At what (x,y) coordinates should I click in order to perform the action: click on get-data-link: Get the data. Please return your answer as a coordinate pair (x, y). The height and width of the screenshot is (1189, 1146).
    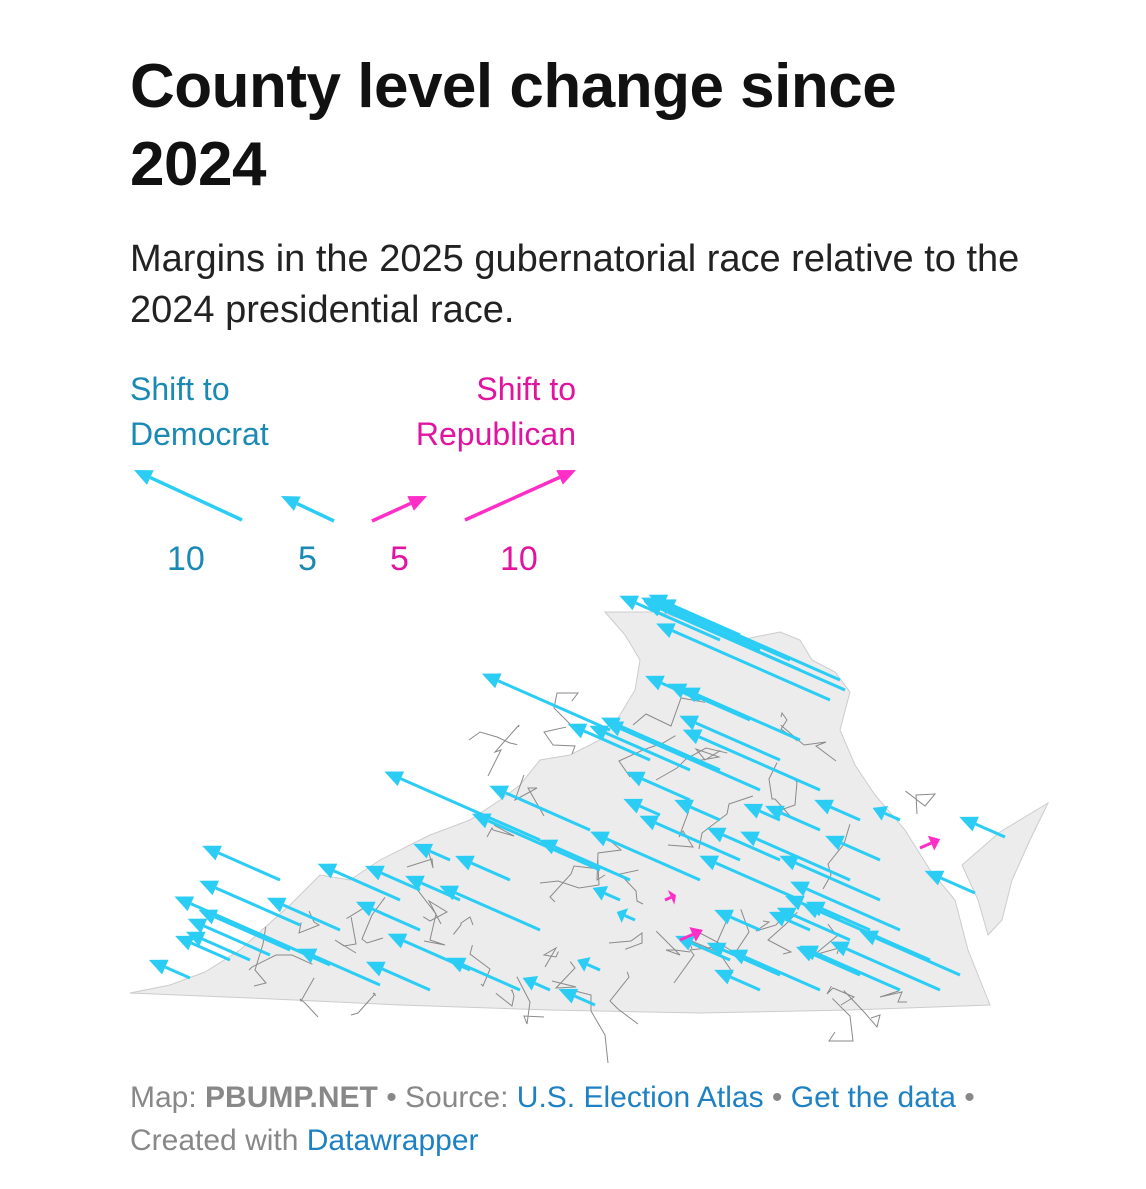
    Looking at the image, I should click on (873, 1097).